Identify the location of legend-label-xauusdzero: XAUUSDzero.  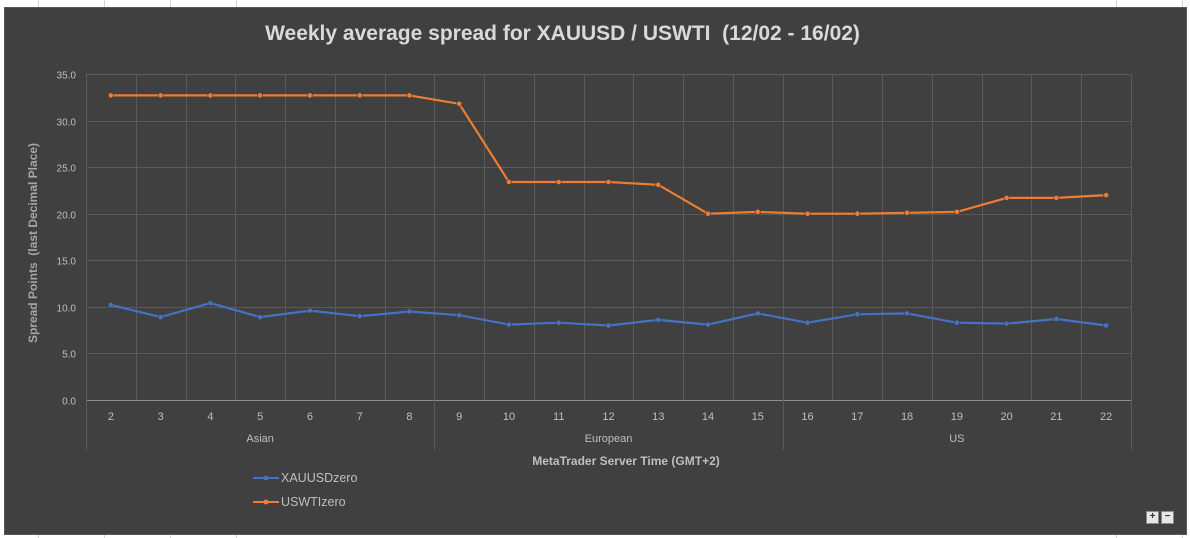
(319, 478).